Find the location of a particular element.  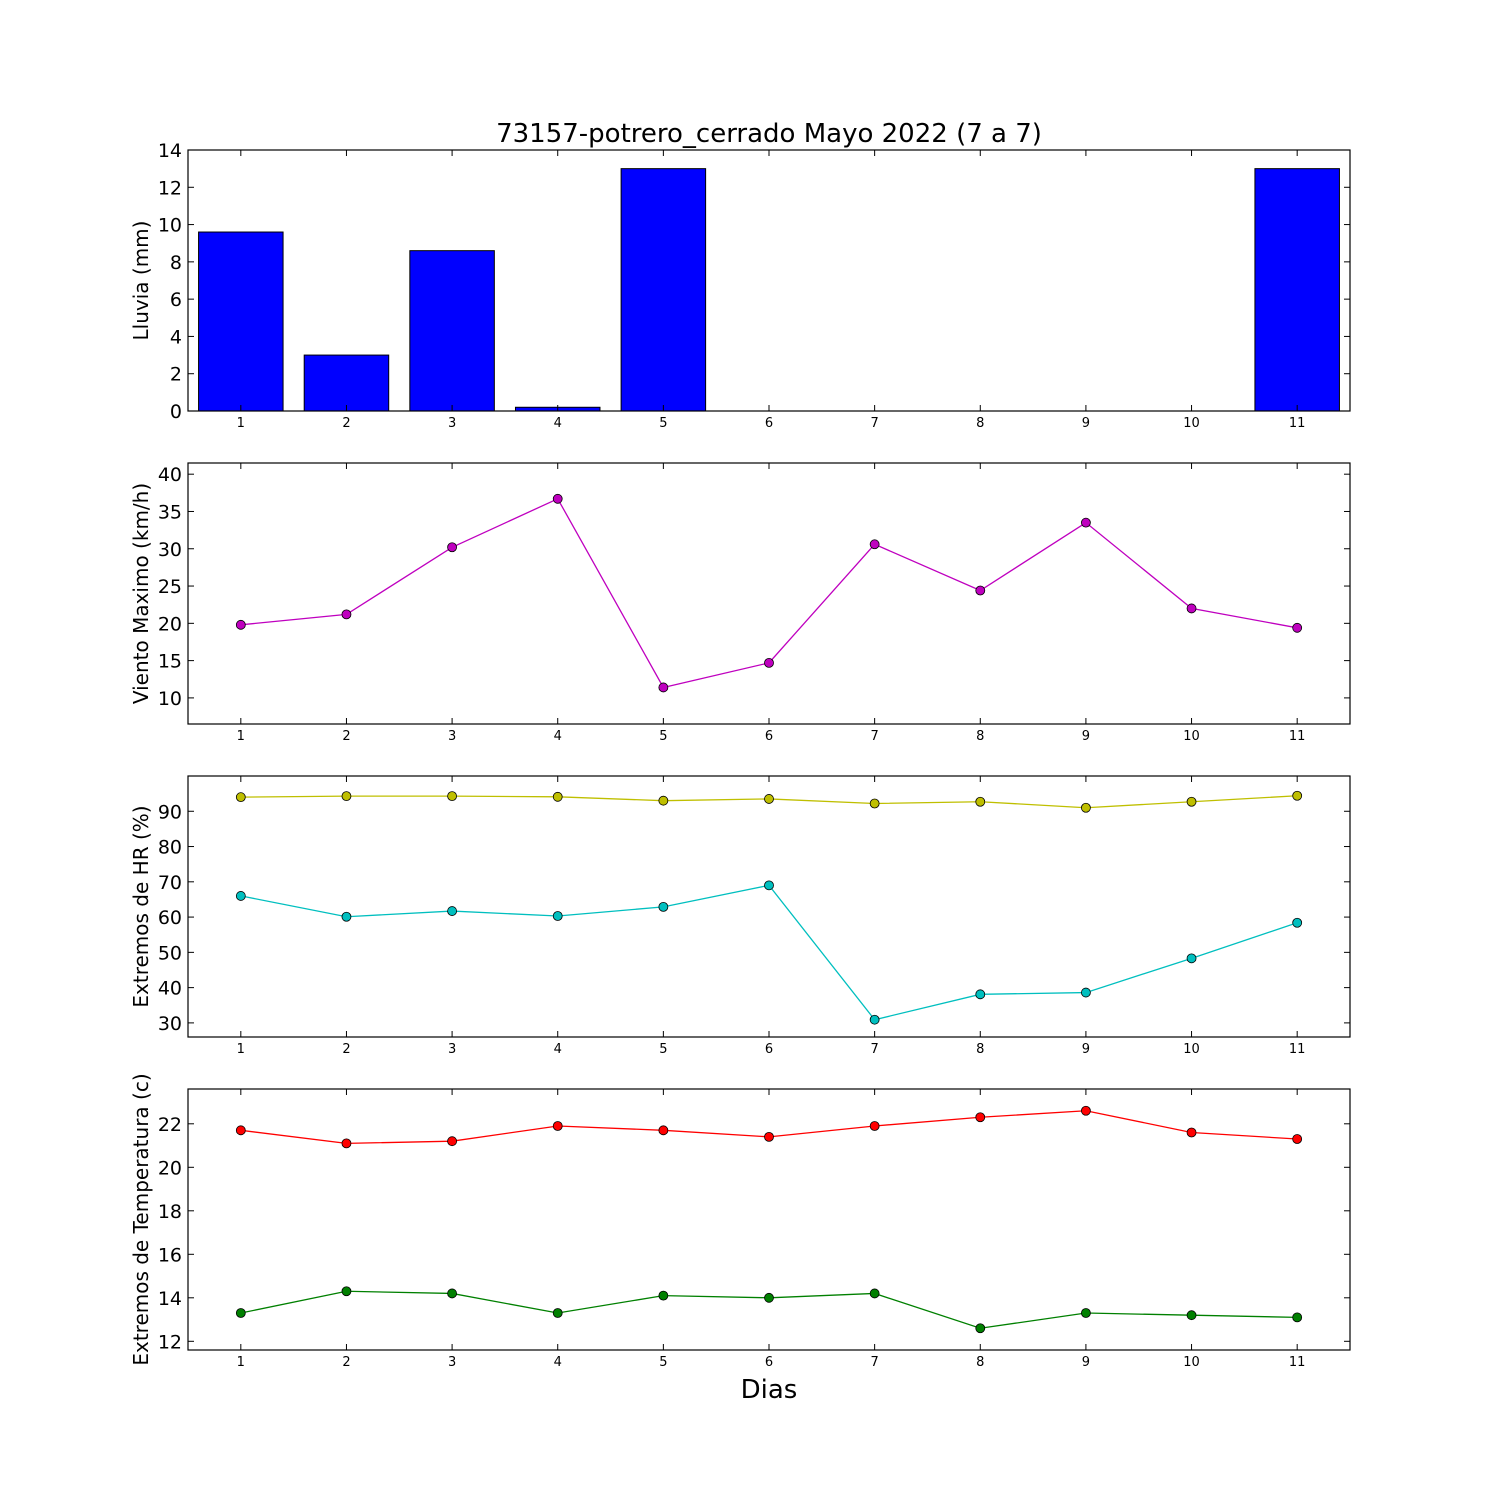

y-tick-label: 12 is located at coordinates (170, 1342).